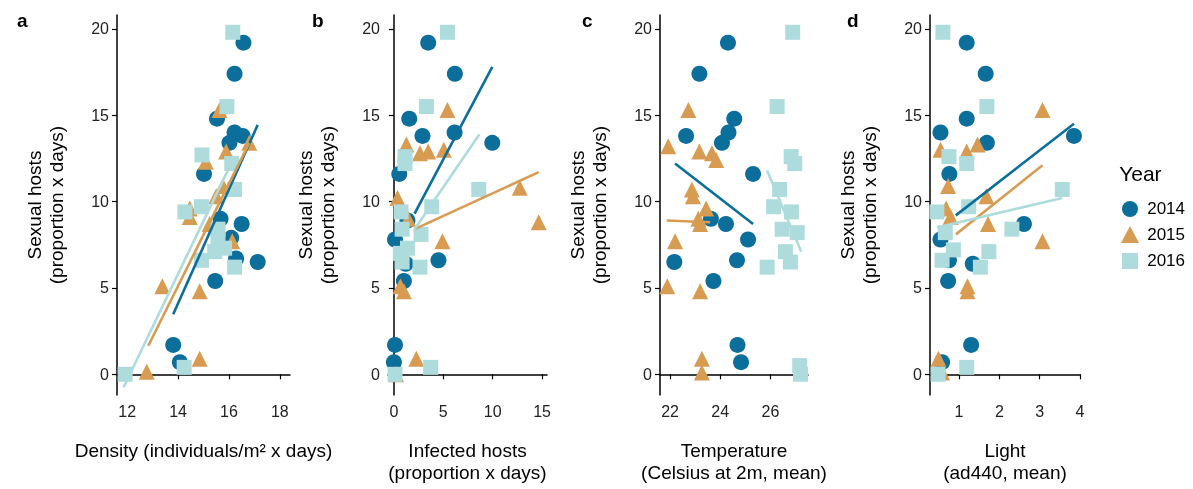 The height and width of the screenshot is (489, 1193). Describe the element at coordinates (279, 411) in the screenshot. I see `x-tick-label: 18` at that location.